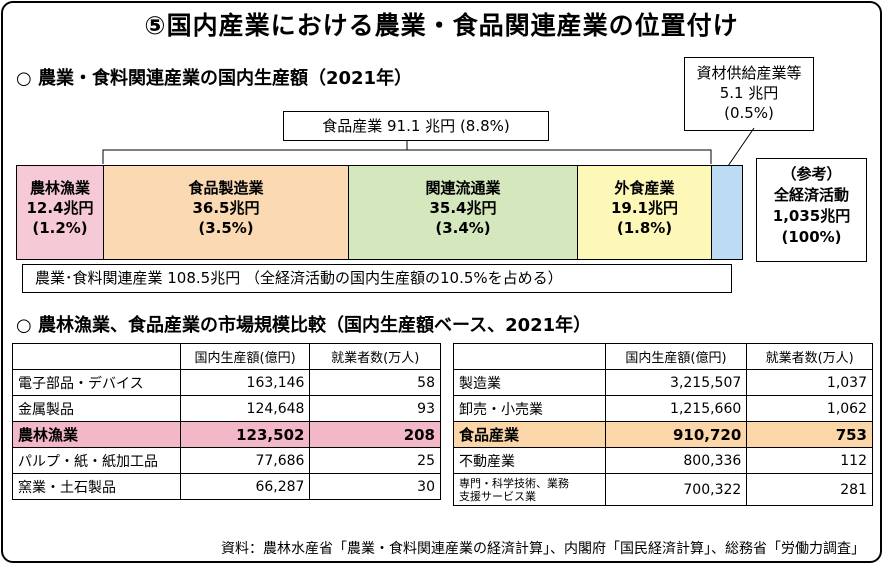 This screenshot has height=568, width=887. I want to click on row-name-line1: 専門・科学技術、業務, so click(514, 483).